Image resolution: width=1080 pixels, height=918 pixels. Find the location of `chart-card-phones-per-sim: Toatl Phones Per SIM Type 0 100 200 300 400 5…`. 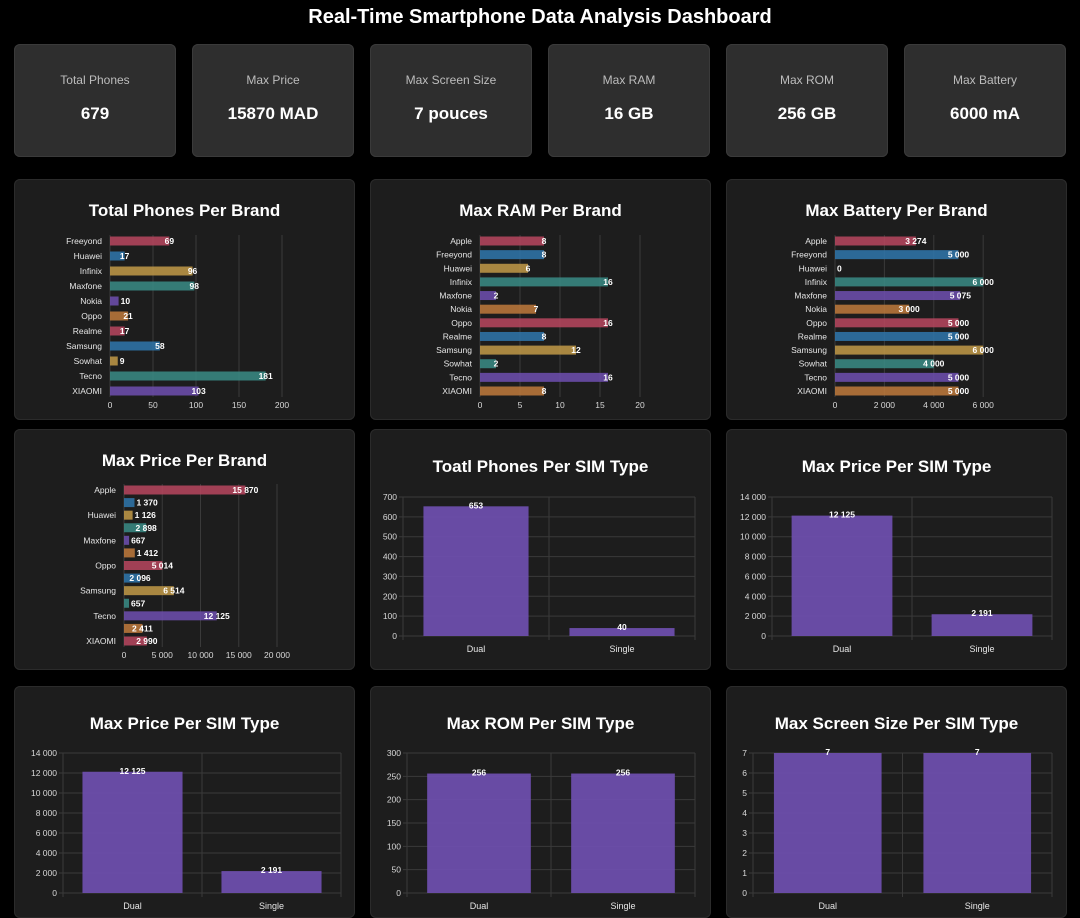

chart-card-phones-per-sim: Toatl Phones Per SIM Type 0 100 200 300 400 5… is located at coordinates (540, 549).